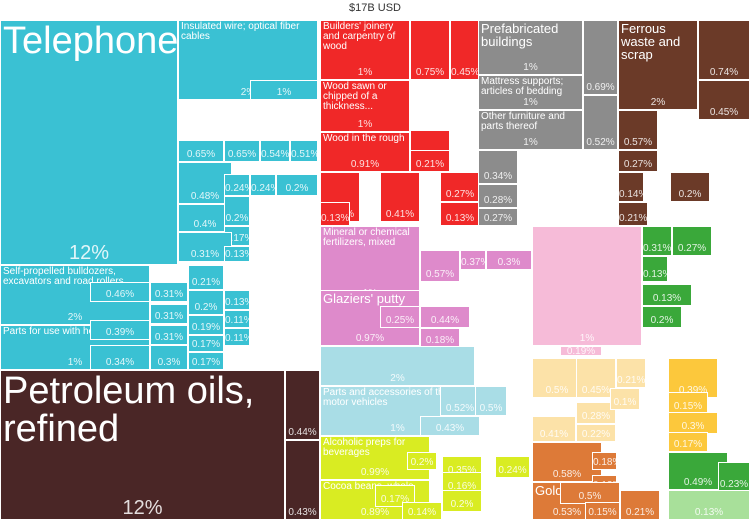 Image resolution: width=750 pixels, height=520 pixels. I want to click on treemap-tile: 0.69%, so click(600, 57).